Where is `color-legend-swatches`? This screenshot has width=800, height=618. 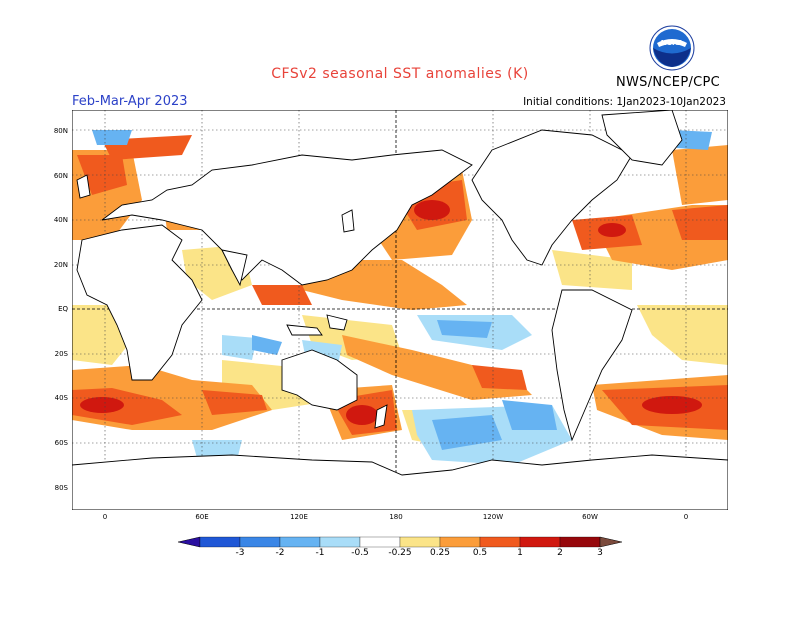
color-legend-swatches is located at coordinates (400, 542).